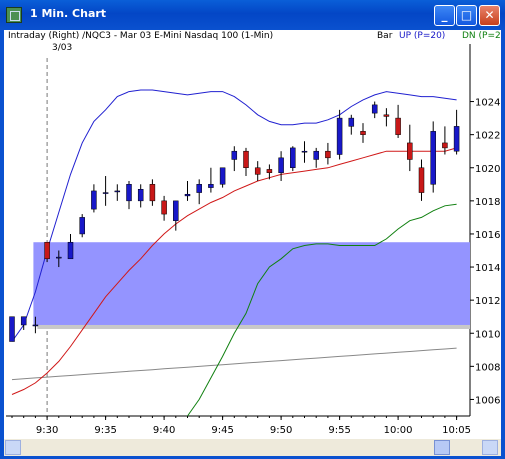 This screenshot has height=459, width=505. Describe the element at coordinates (487, 169) in the screenshot. I see `y-tick-label: 1020` at that location.